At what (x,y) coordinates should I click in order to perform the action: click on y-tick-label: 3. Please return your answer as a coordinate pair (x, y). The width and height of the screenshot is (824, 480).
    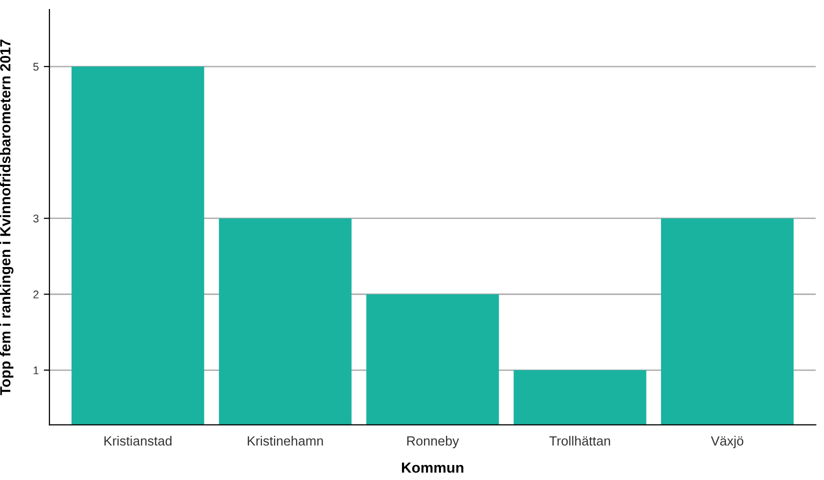
    Looking at the image, I should click on (36, 218).